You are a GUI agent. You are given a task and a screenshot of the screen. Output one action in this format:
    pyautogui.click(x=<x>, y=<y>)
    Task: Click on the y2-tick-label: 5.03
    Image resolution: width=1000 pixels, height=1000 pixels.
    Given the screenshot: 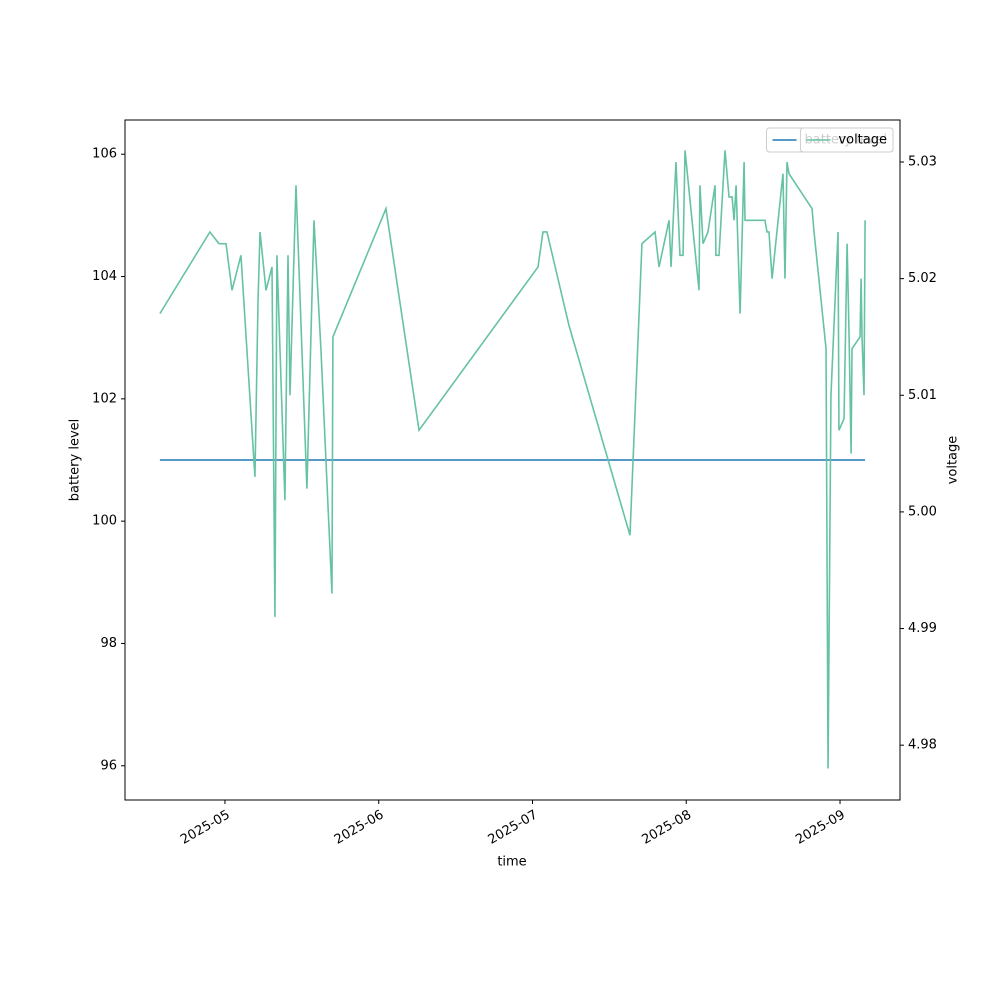 What is the action you would take?
    pyautogui.click(x=922, y=161)
    